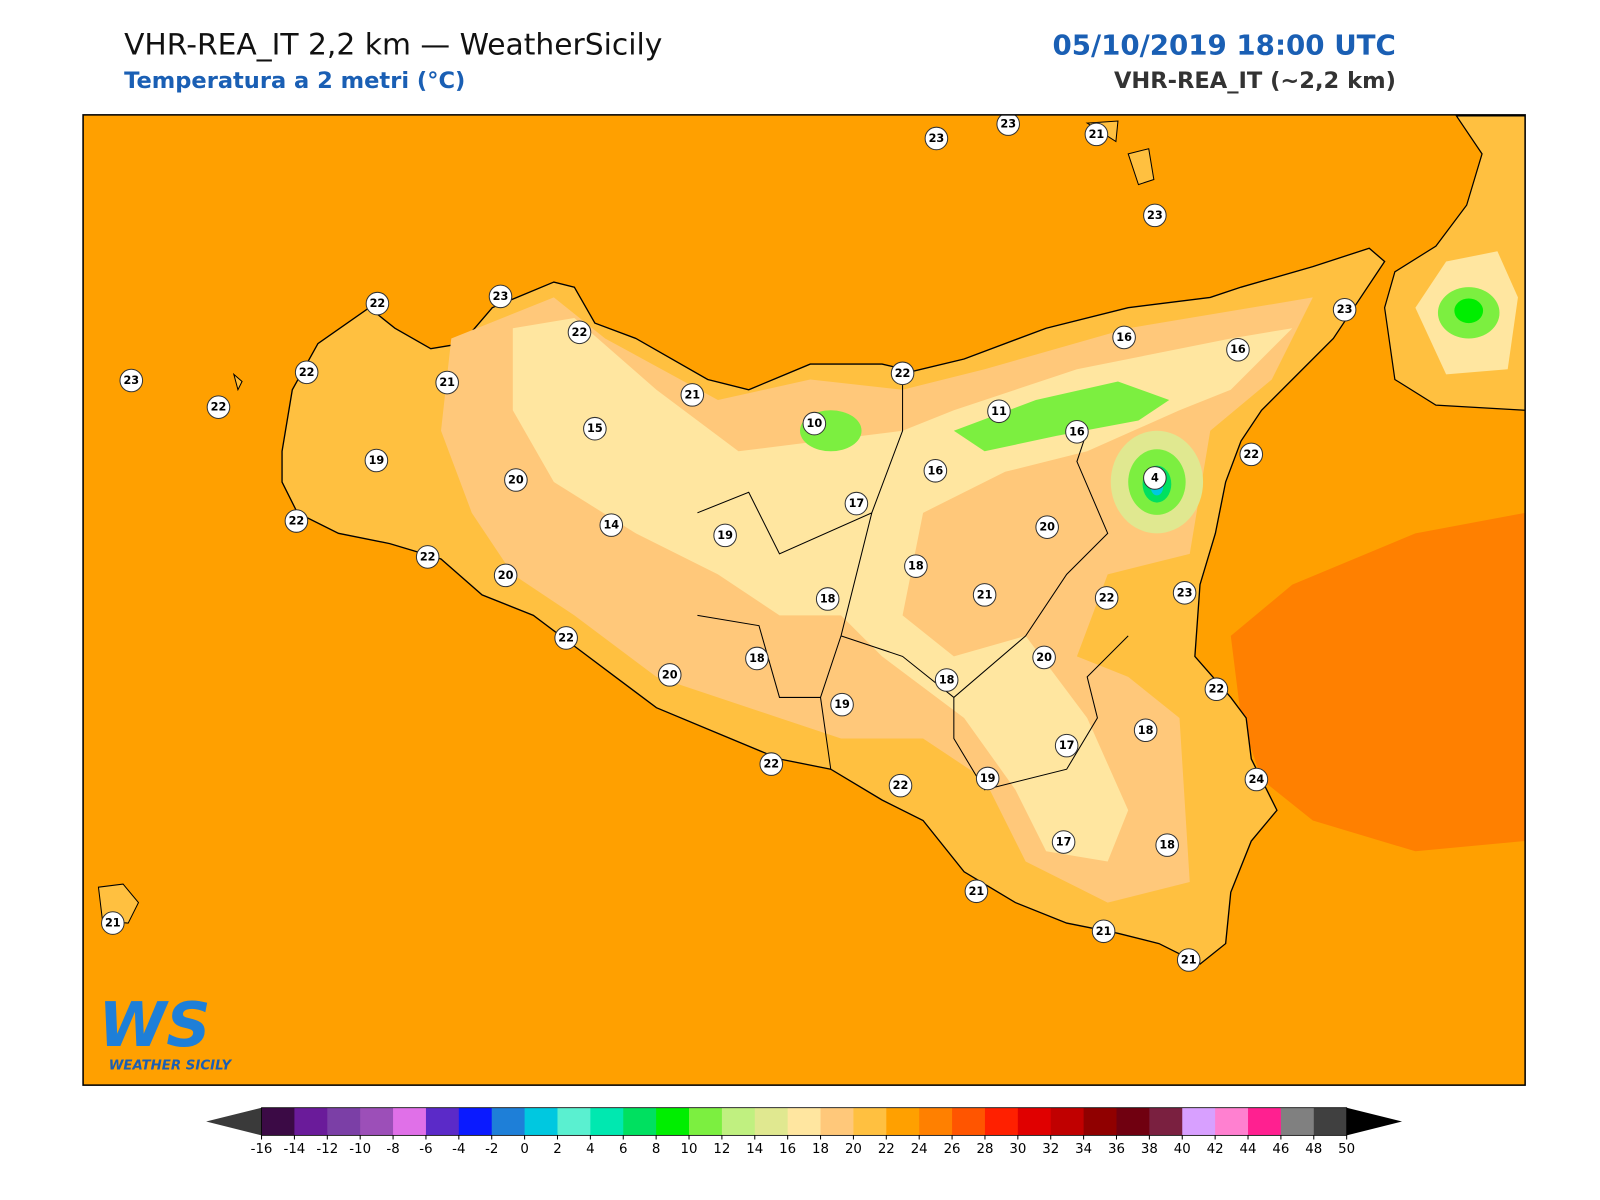 The image size is (1600, 1200). Describe the element at coordinates (820, 1149) in the screenshot. I see `colorbar-tick-label: 18` at that location.